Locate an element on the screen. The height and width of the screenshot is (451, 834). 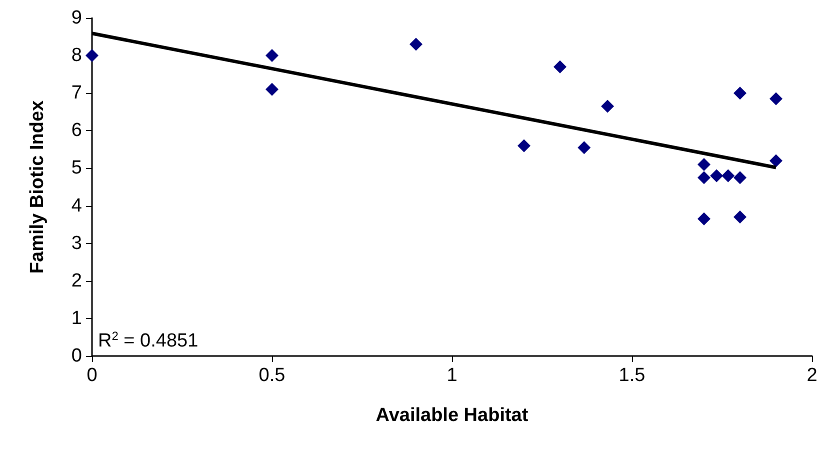
y-tick-label: 2 is located at coordinates (76, 281).